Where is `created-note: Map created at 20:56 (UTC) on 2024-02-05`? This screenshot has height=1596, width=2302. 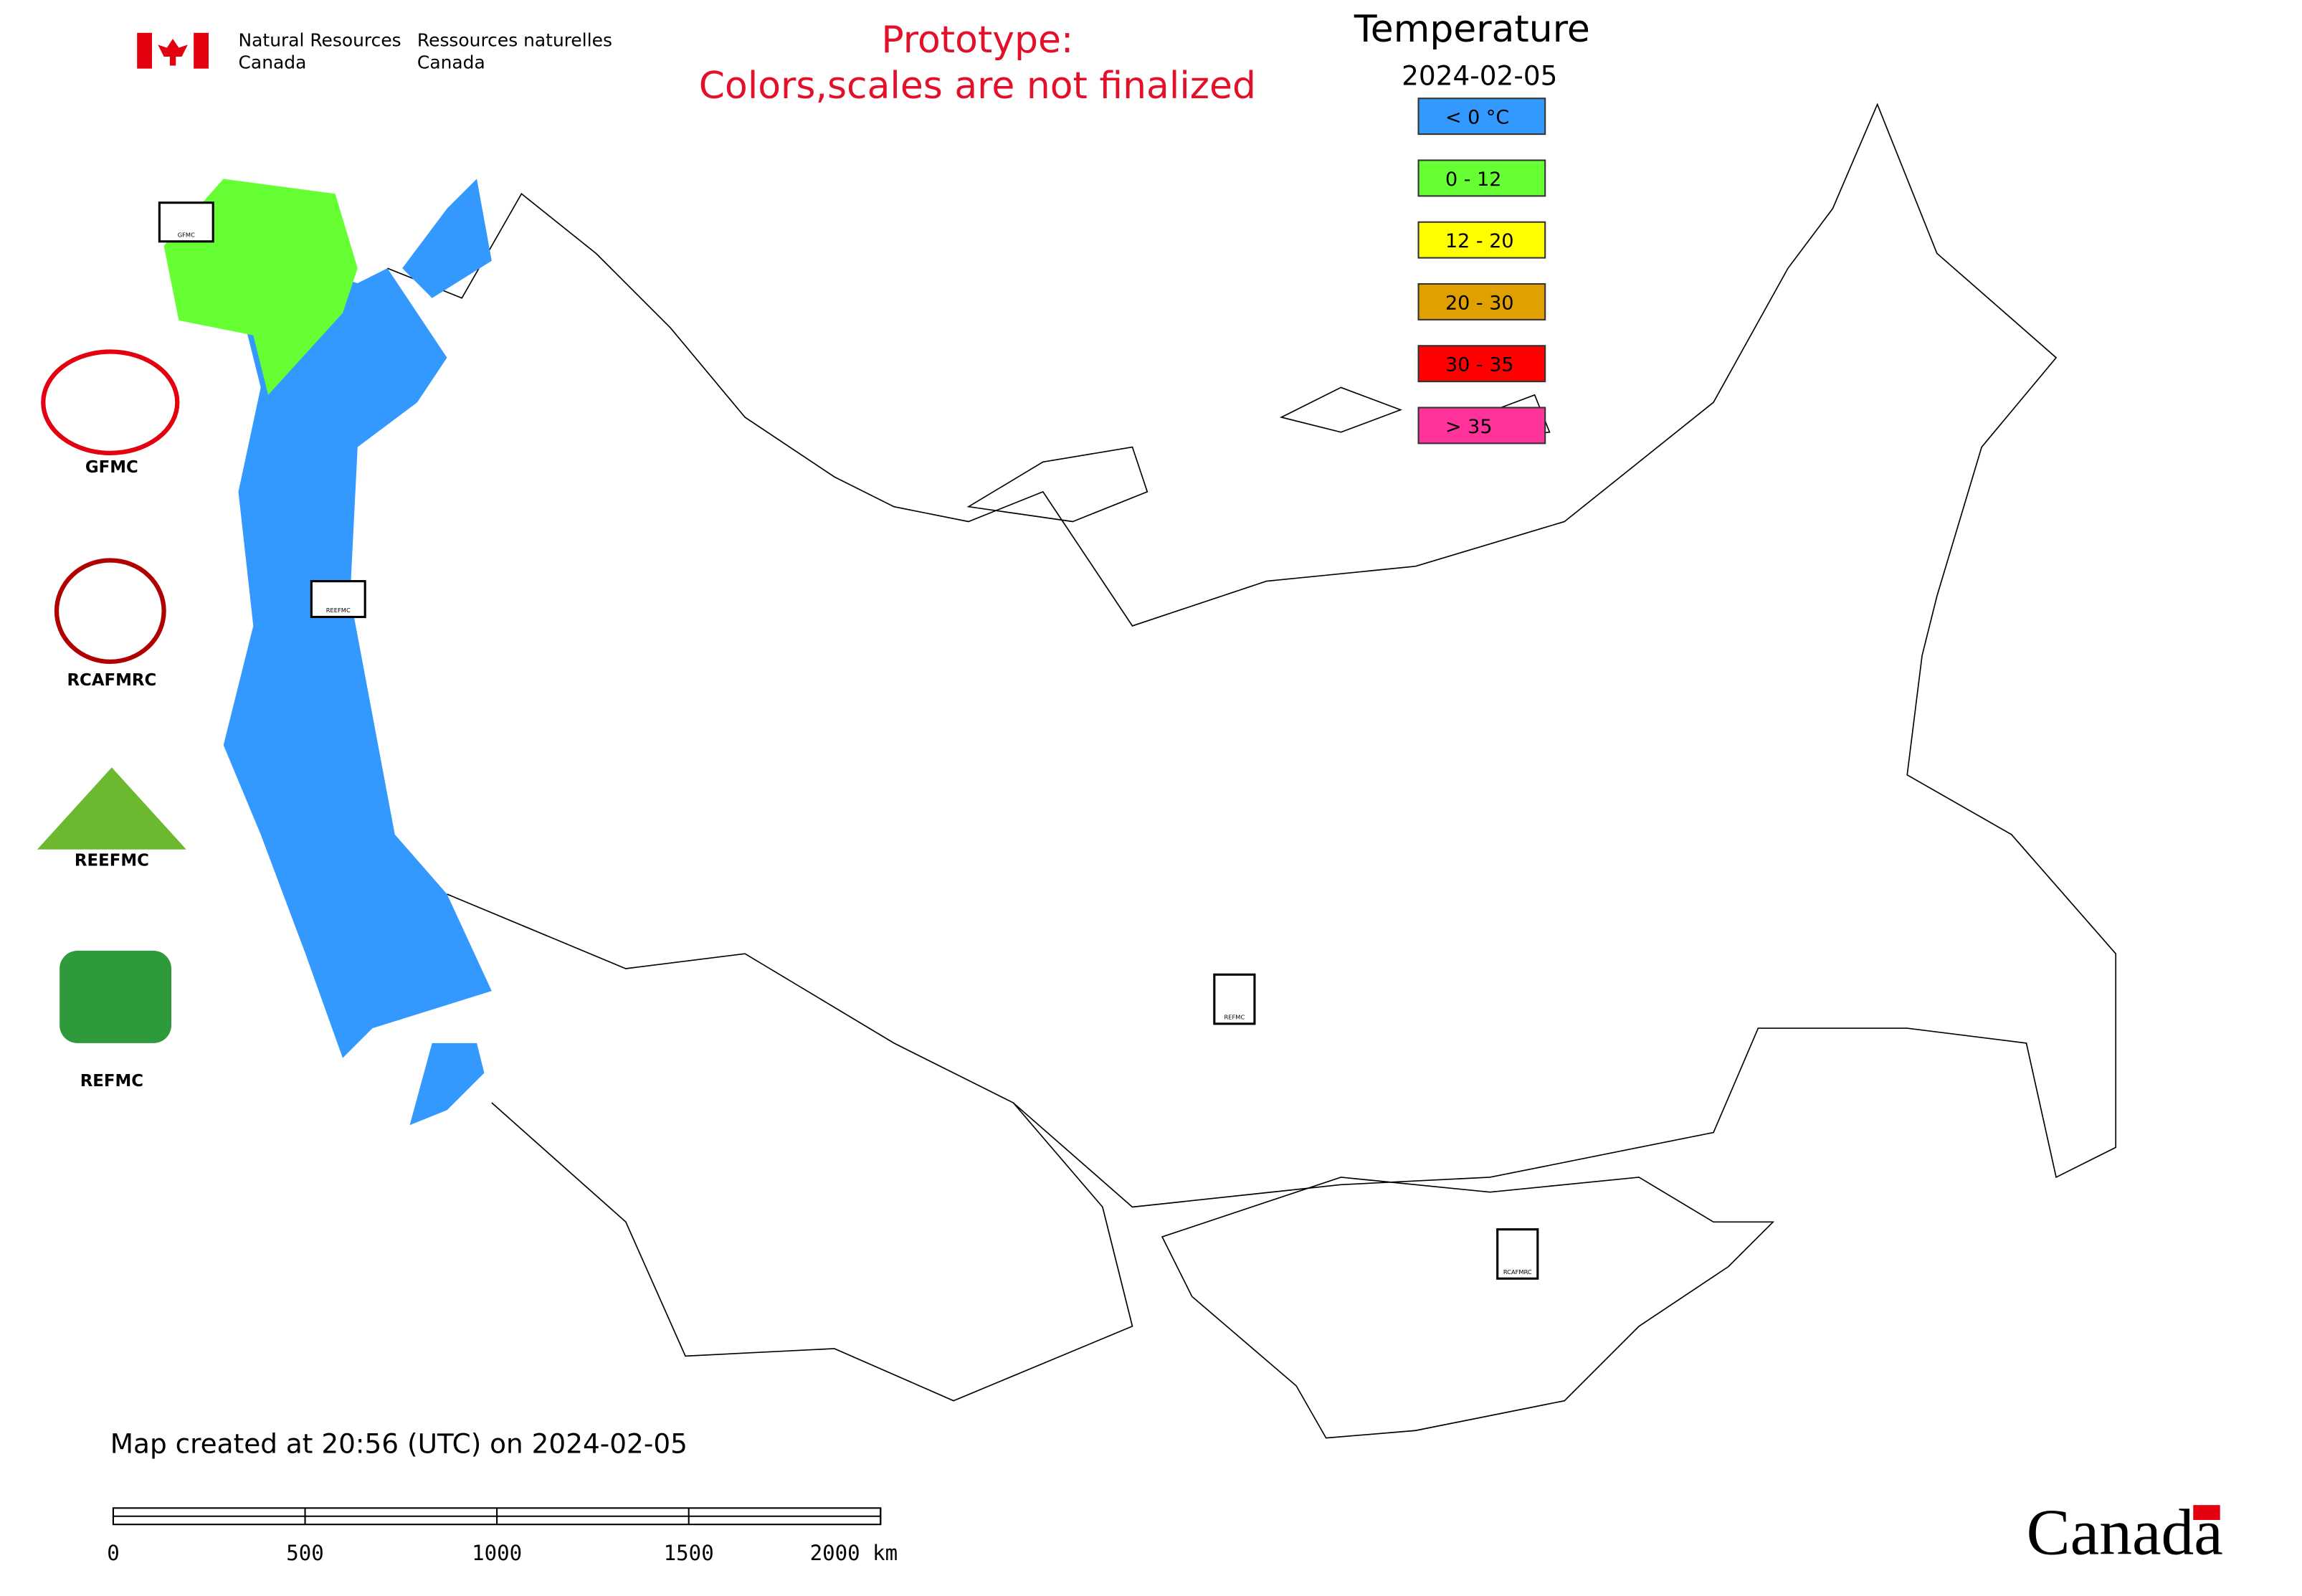 created-note: Map created at 20:56 (UTC) on 2024-02-05 is located at coordinates (399, 1443).